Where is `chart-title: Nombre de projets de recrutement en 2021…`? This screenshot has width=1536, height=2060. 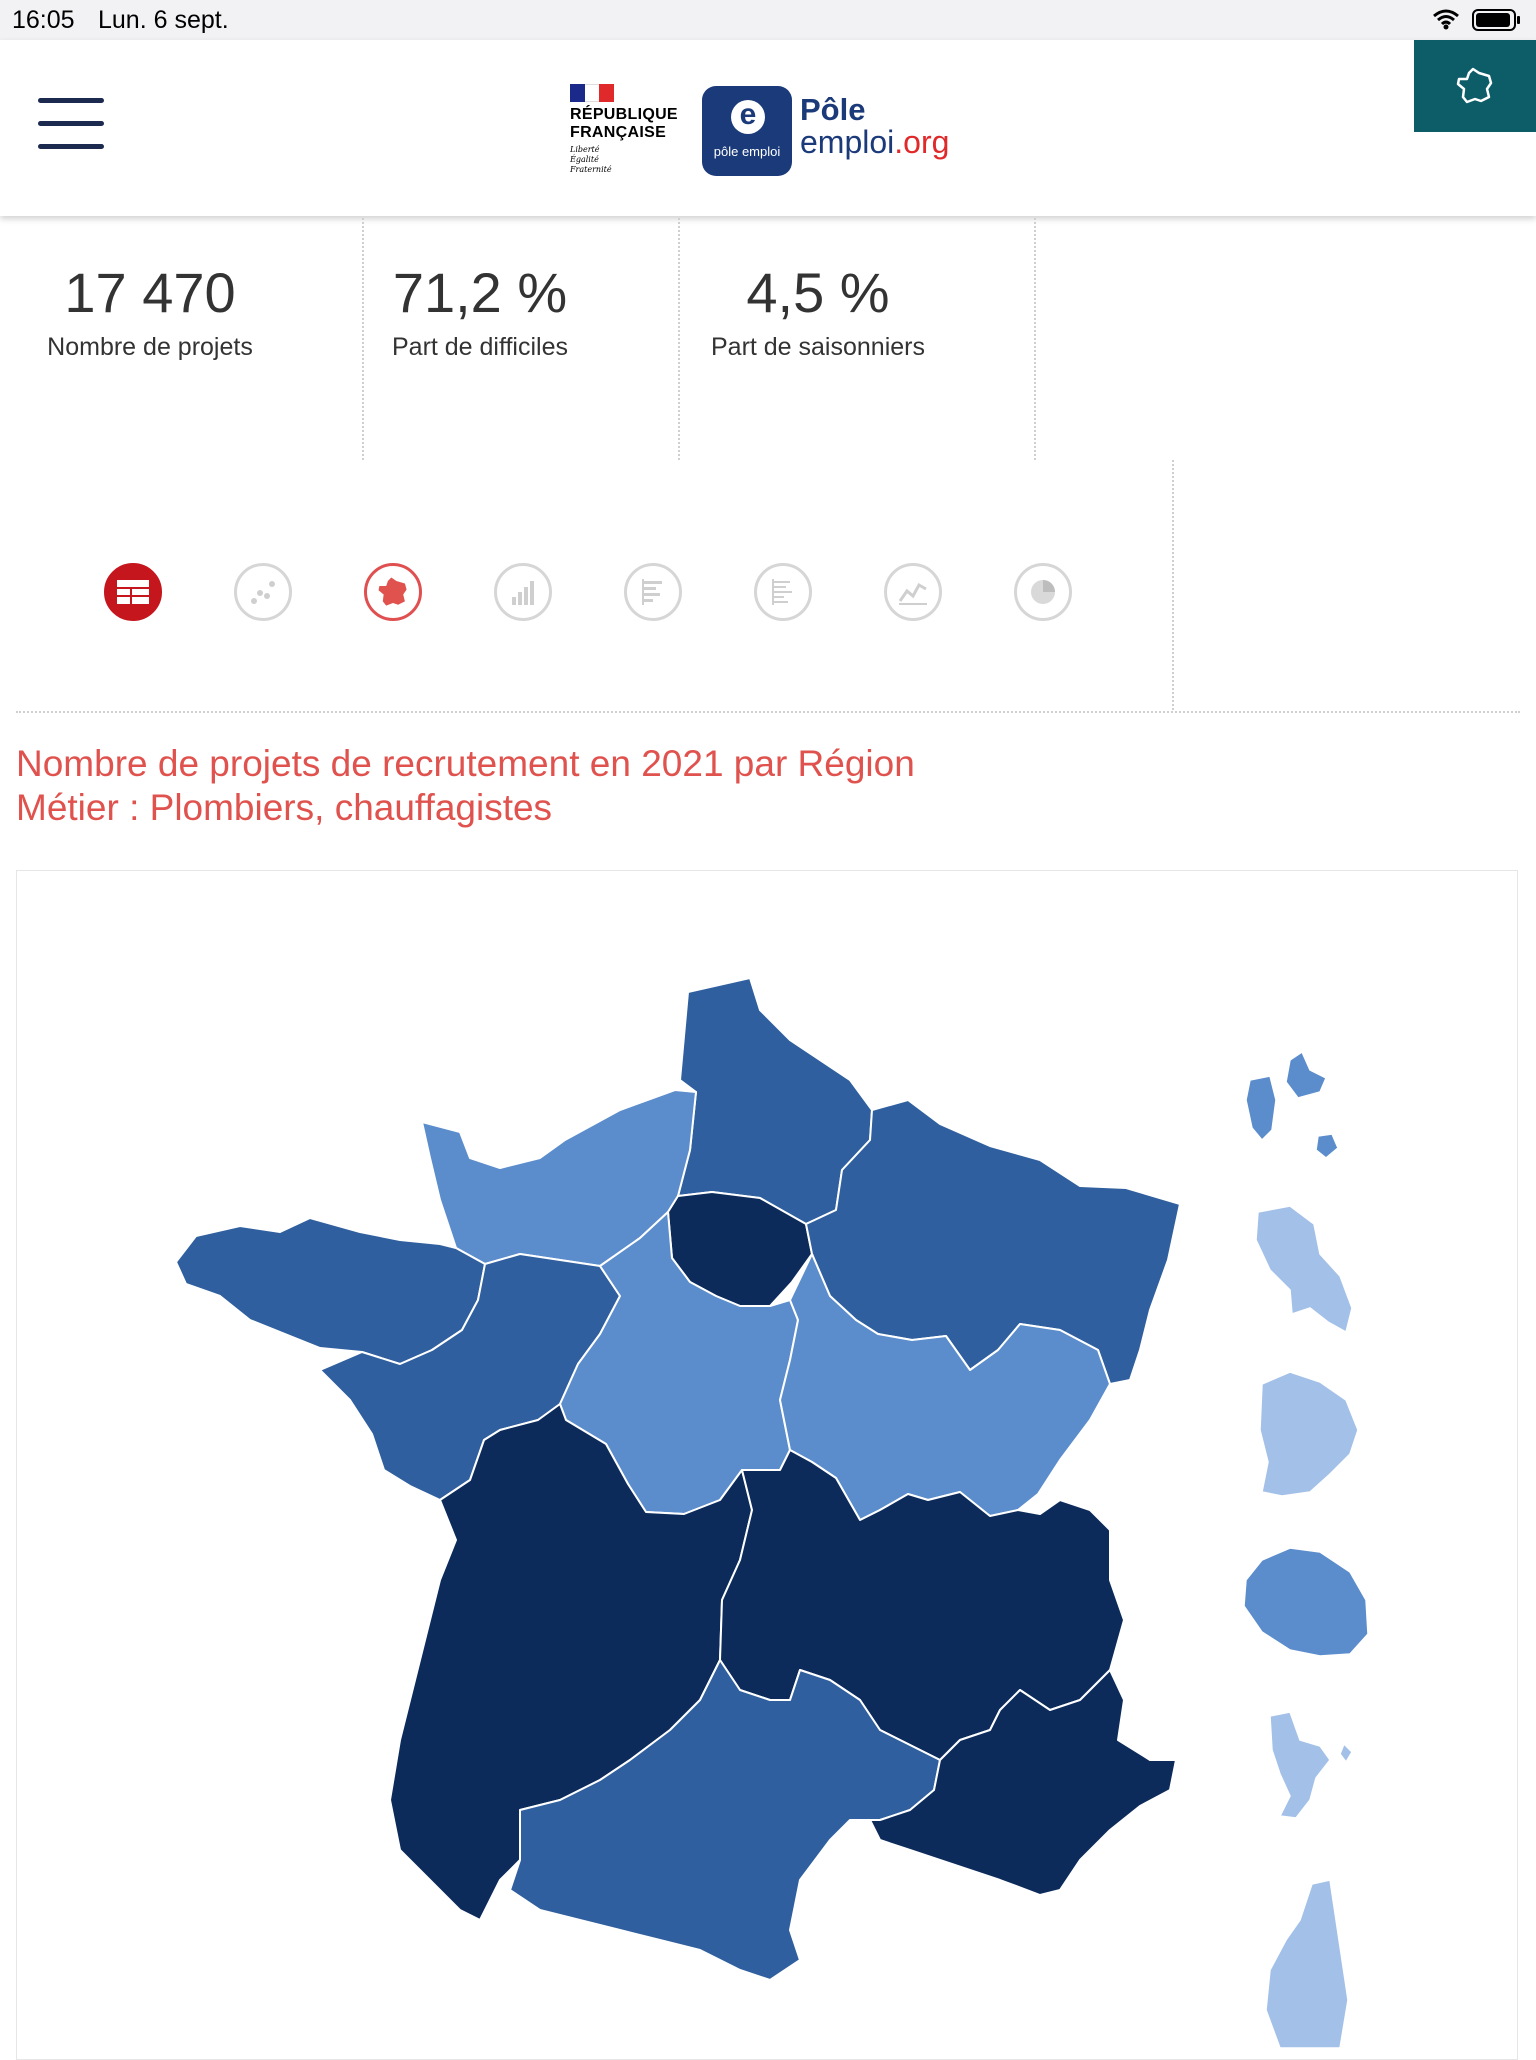 chart-title: Nombre de projets de recrutement en 2021… is located at coordinates (465, 786).